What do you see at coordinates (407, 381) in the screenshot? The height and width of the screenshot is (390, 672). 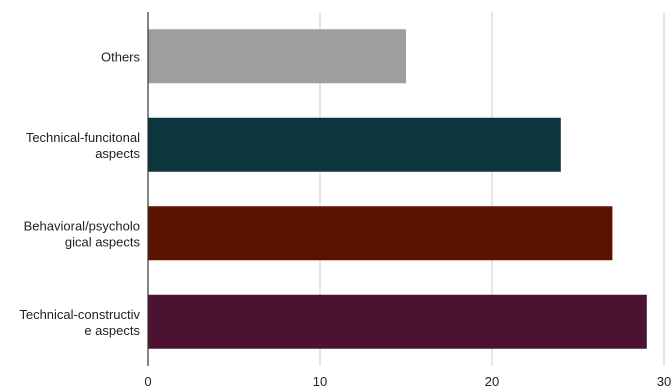 I see `x-tick-labels: 0 10 20 30` at bounding box center [407, 381].